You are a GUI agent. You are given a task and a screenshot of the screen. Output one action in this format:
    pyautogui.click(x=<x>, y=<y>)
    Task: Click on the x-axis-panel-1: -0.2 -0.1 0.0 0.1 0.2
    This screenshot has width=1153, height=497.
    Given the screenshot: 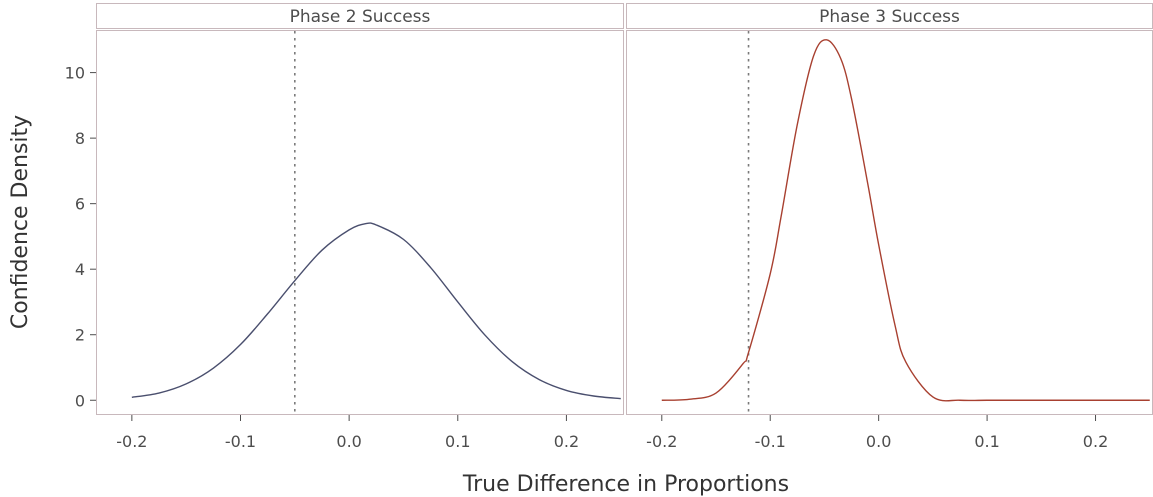 What is the action you would take?
    pyautogui.click(x=347, y=433)
    